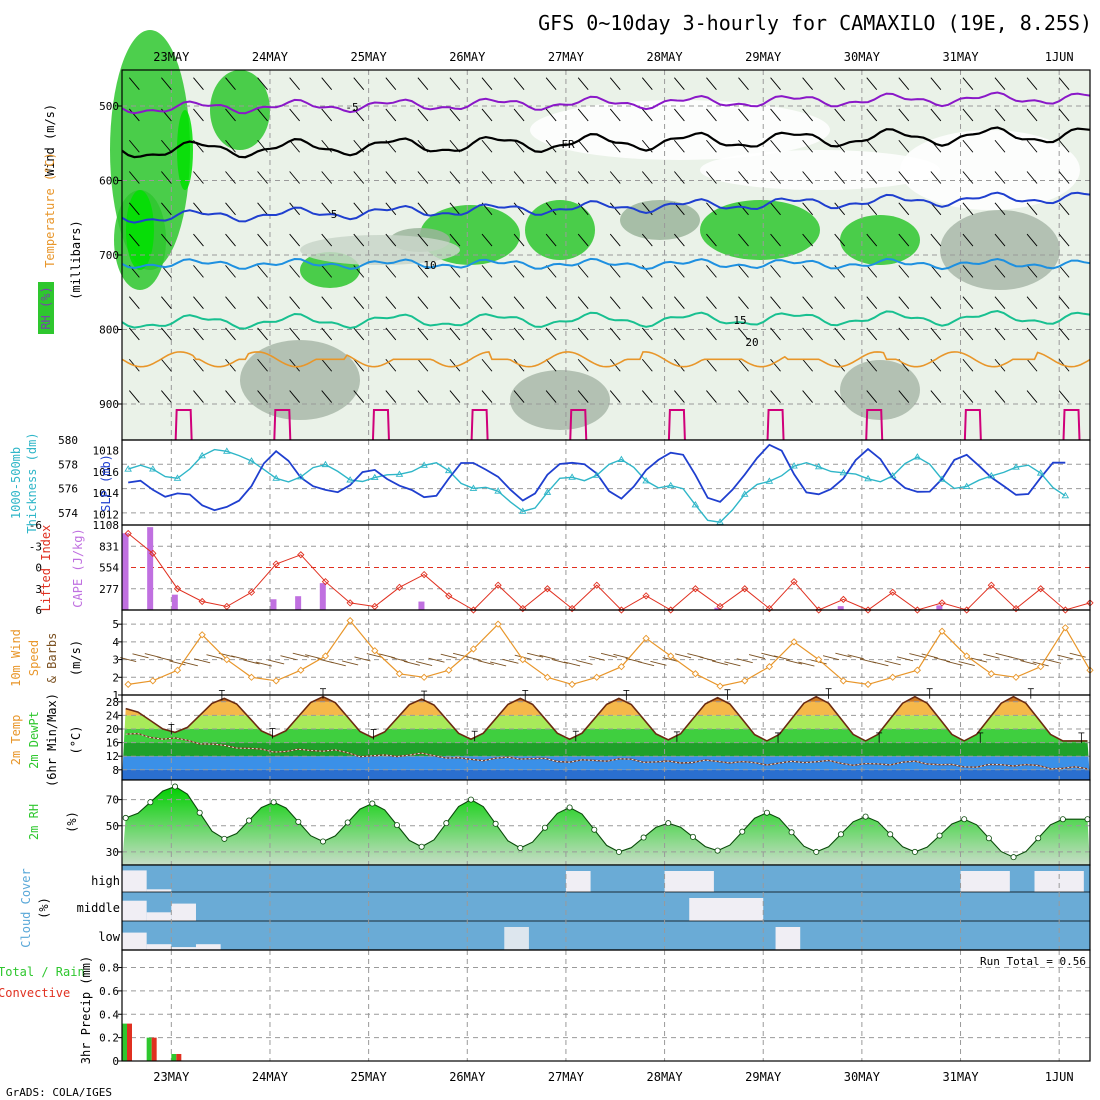  What do you see at coordinates (606, 652) in the screenshot?
I see `wind-frame` at bounding box center [606, 652].